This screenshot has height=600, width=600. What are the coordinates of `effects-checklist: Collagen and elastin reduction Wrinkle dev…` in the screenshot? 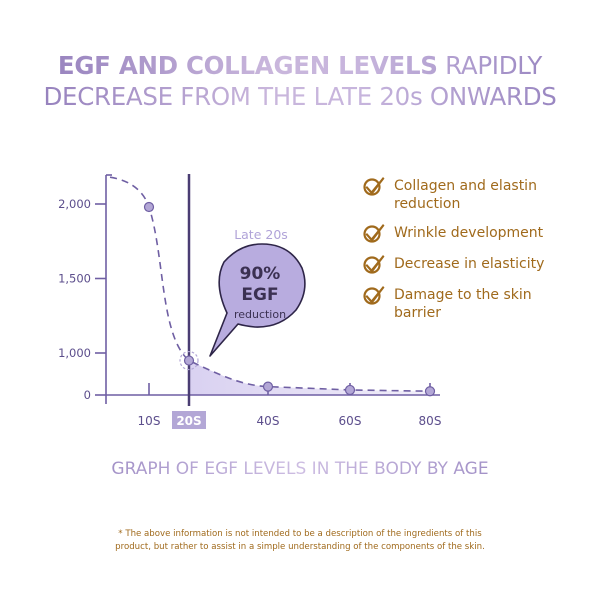 It's located at (477, 255).